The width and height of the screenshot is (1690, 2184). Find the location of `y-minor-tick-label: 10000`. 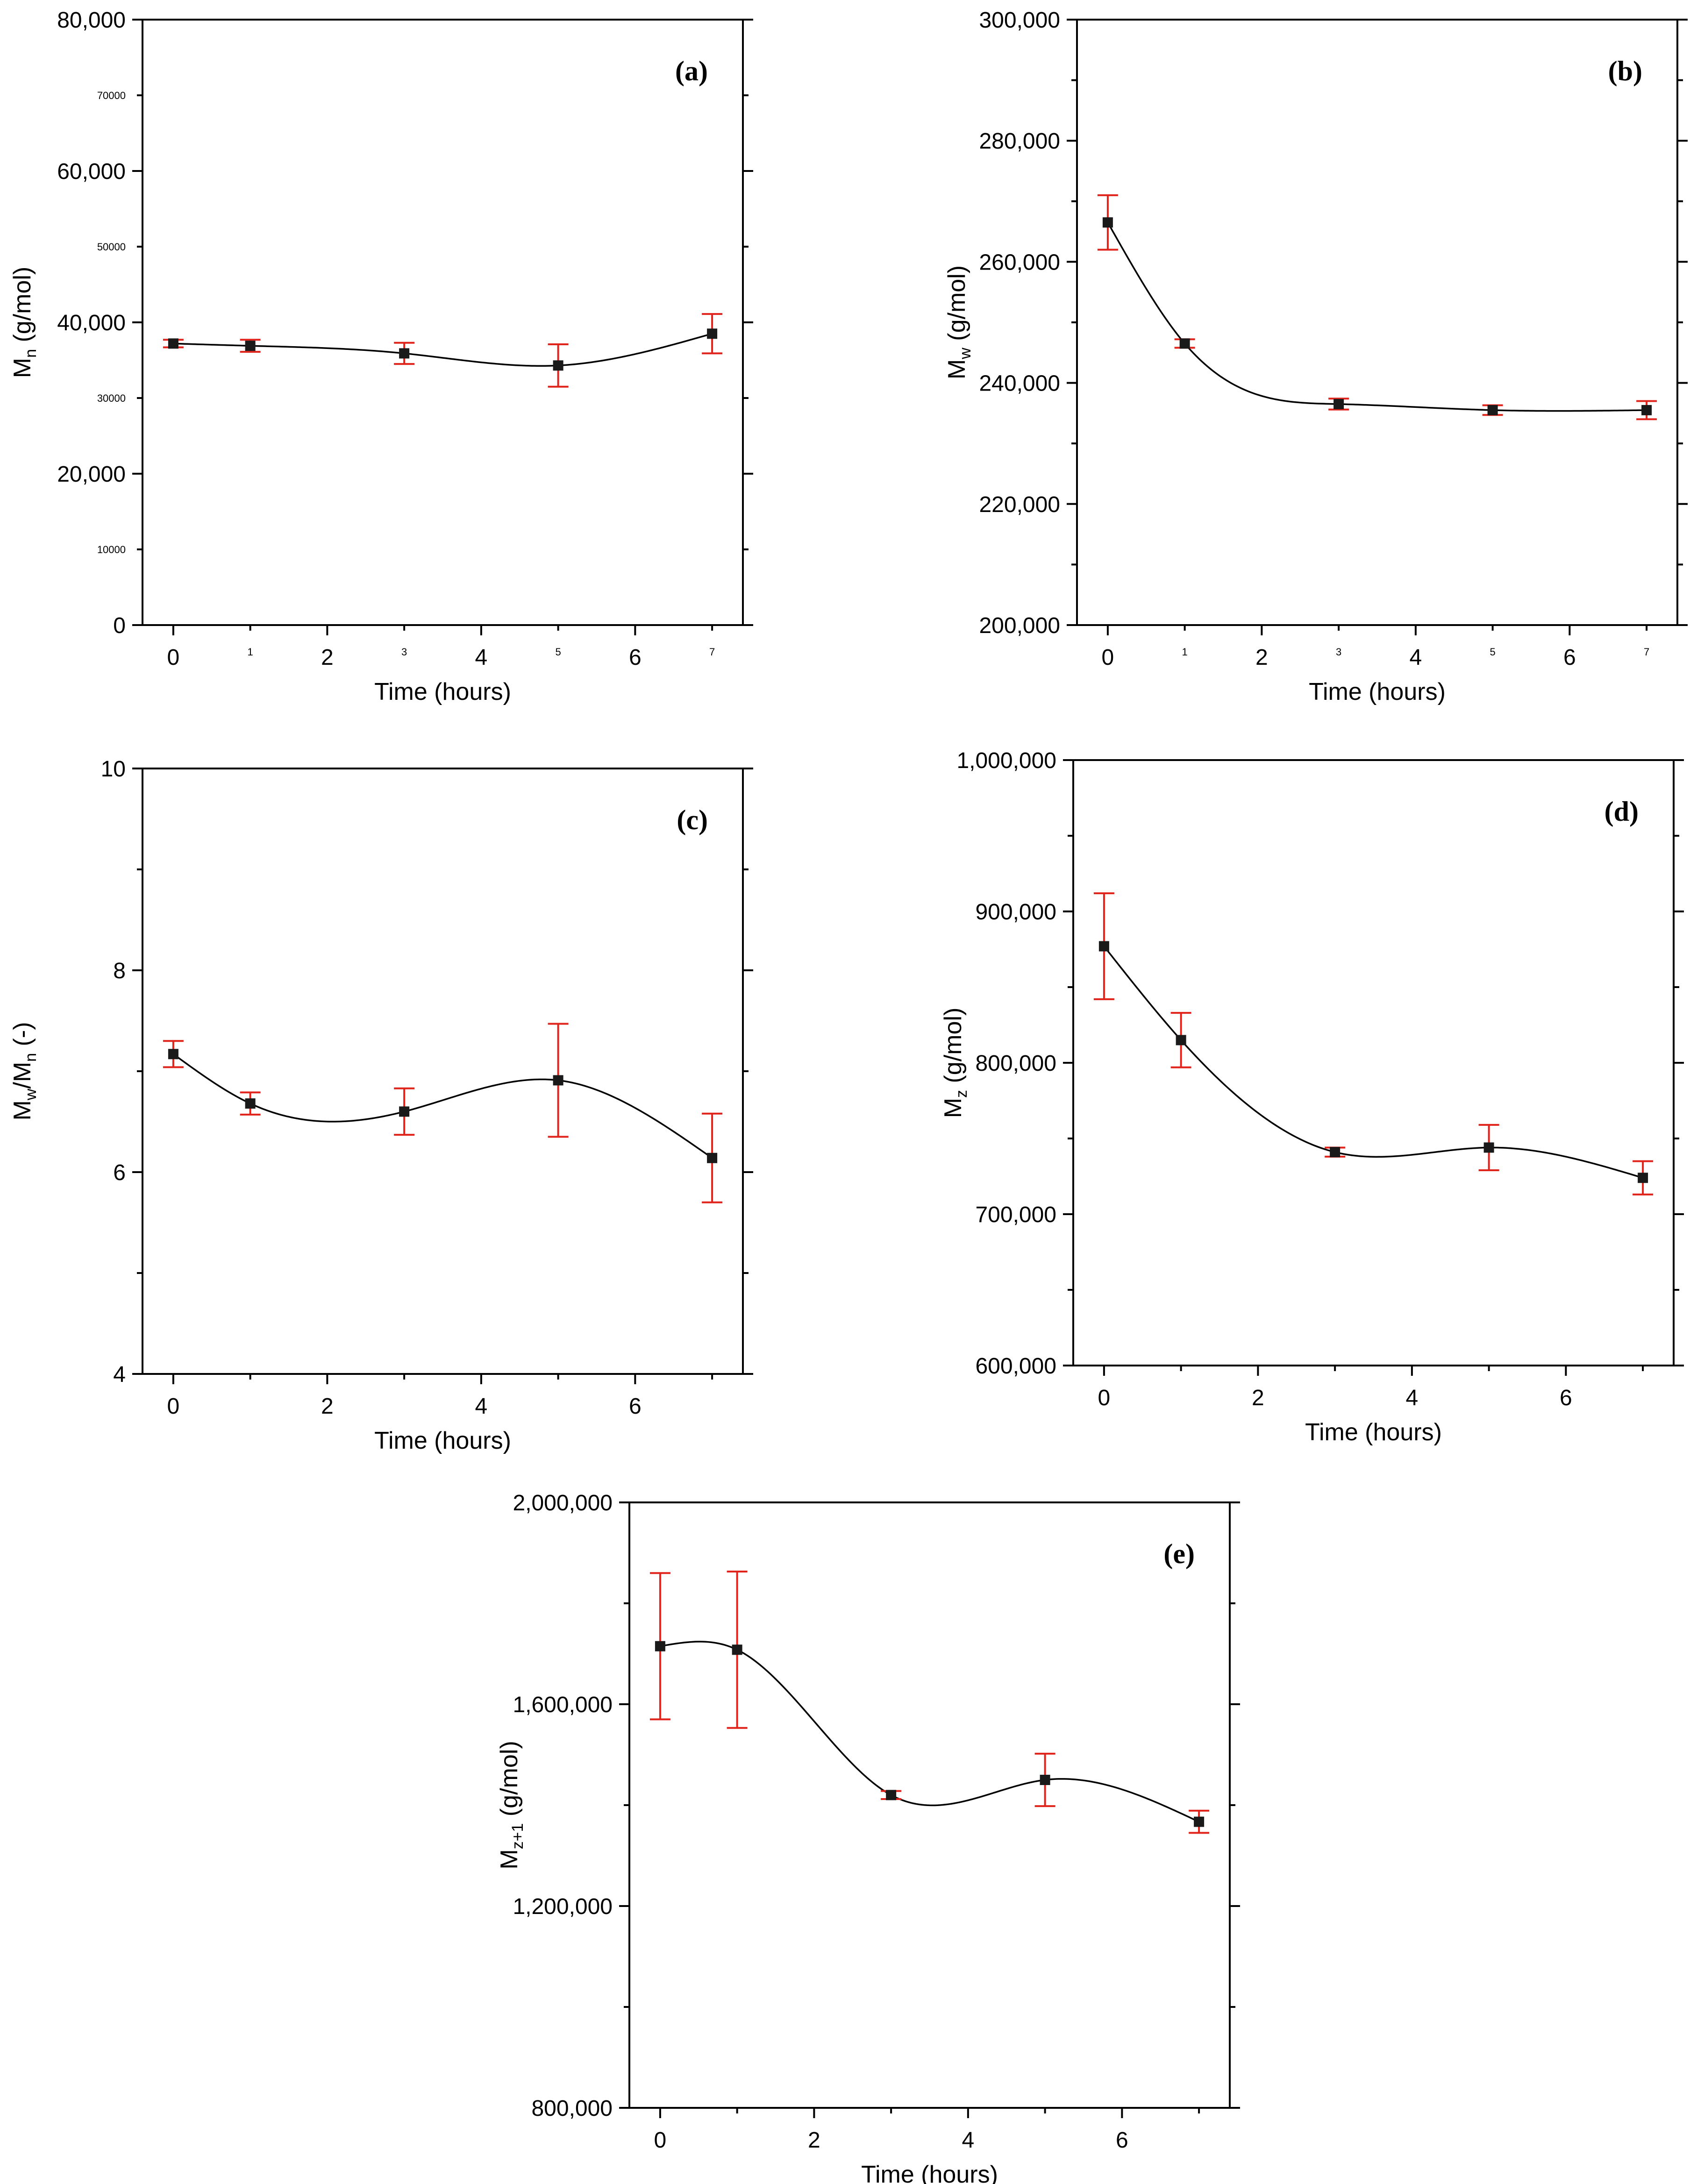

y-minor-tick-label: 10000 is located at coordinates (111, 549).